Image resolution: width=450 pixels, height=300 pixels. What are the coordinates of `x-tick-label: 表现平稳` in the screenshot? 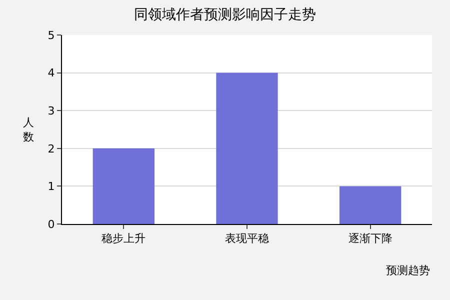 It's located at (247, 239).